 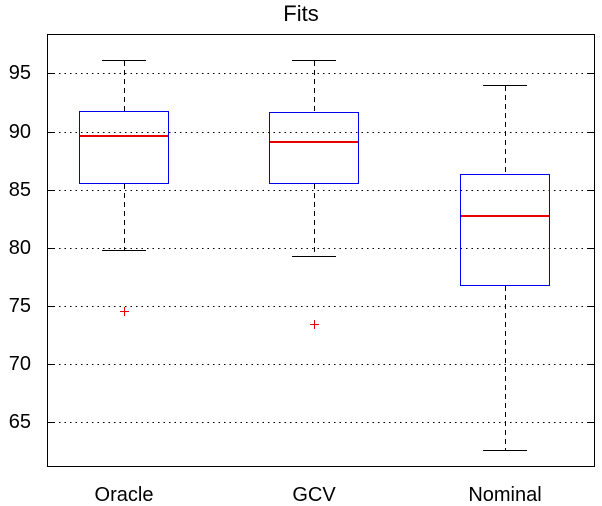 I want to click on chart-title: Fits, so click(x=301, y=13).